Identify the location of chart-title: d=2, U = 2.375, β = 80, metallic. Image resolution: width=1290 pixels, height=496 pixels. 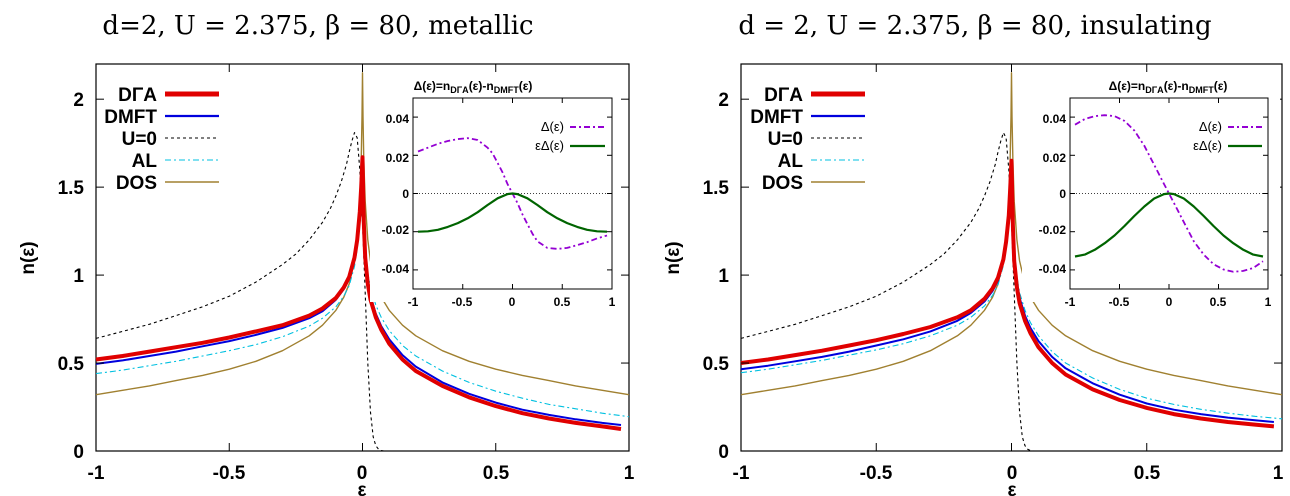
(317, 26).